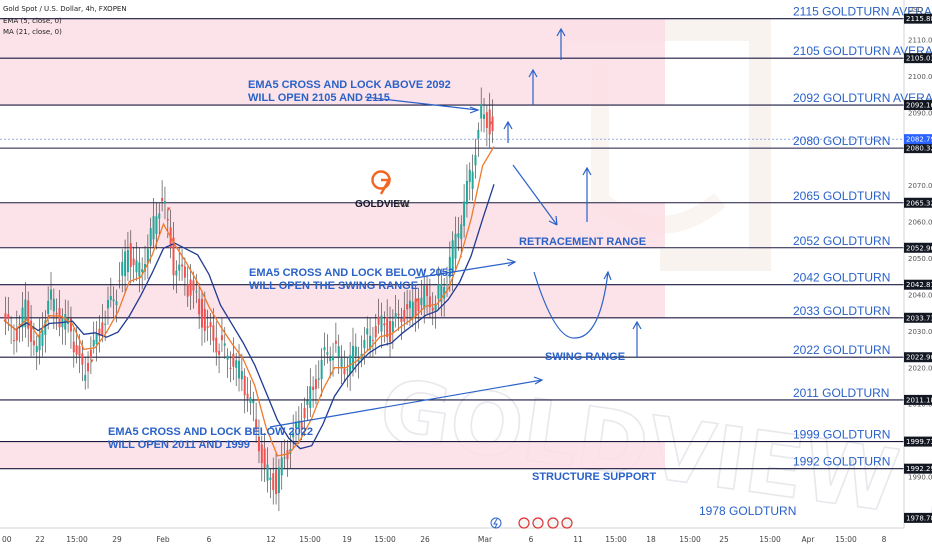  What do you see at coordinates (385, 539) in the screenshot?
I see `time-tick-9: 15:00` at bounding box center [385, 539].